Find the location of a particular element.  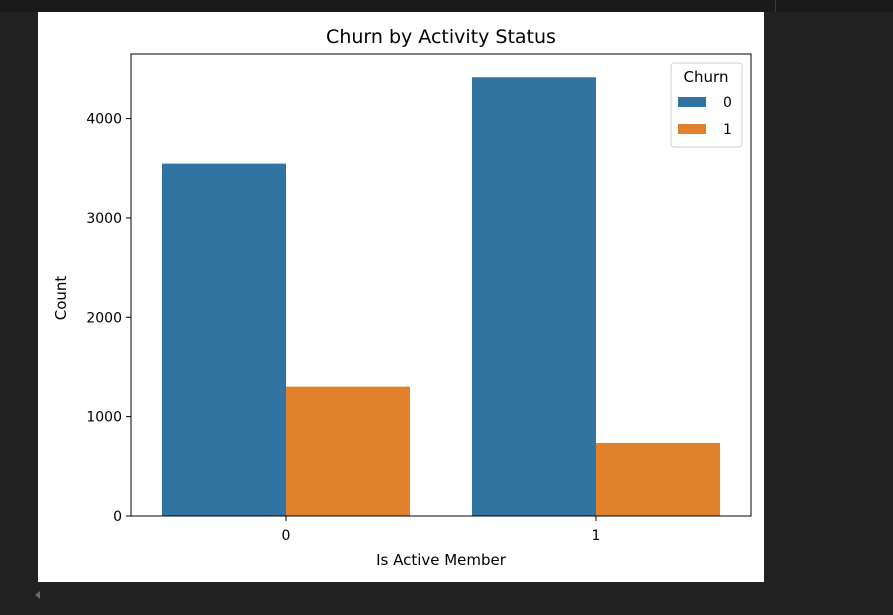

legend-label-1: 1 is located at coordinates (727, 130).